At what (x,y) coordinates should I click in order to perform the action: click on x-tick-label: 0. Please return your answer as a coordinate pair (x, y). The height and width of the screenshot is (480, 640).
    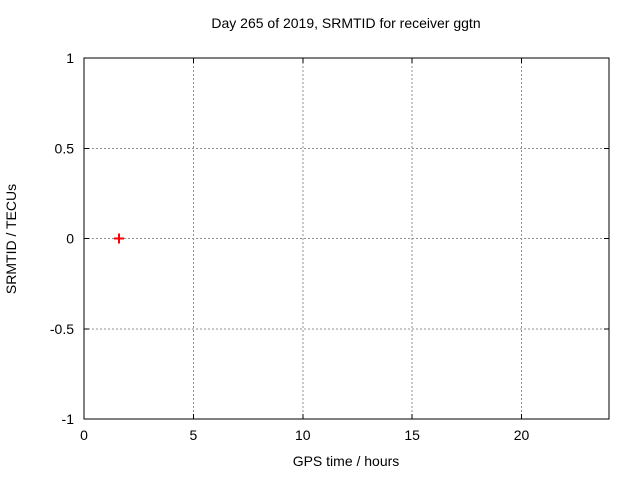
    Looking at the image, I should click on (84, 435).